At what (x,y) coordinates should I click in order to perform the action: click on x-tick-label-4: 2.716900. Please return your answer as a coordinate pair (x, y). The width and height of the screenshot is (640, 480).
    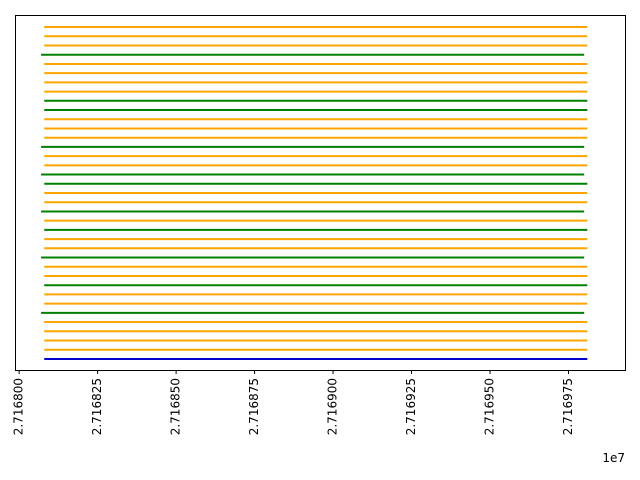
    Looking at the image, I should click on (333, 406).